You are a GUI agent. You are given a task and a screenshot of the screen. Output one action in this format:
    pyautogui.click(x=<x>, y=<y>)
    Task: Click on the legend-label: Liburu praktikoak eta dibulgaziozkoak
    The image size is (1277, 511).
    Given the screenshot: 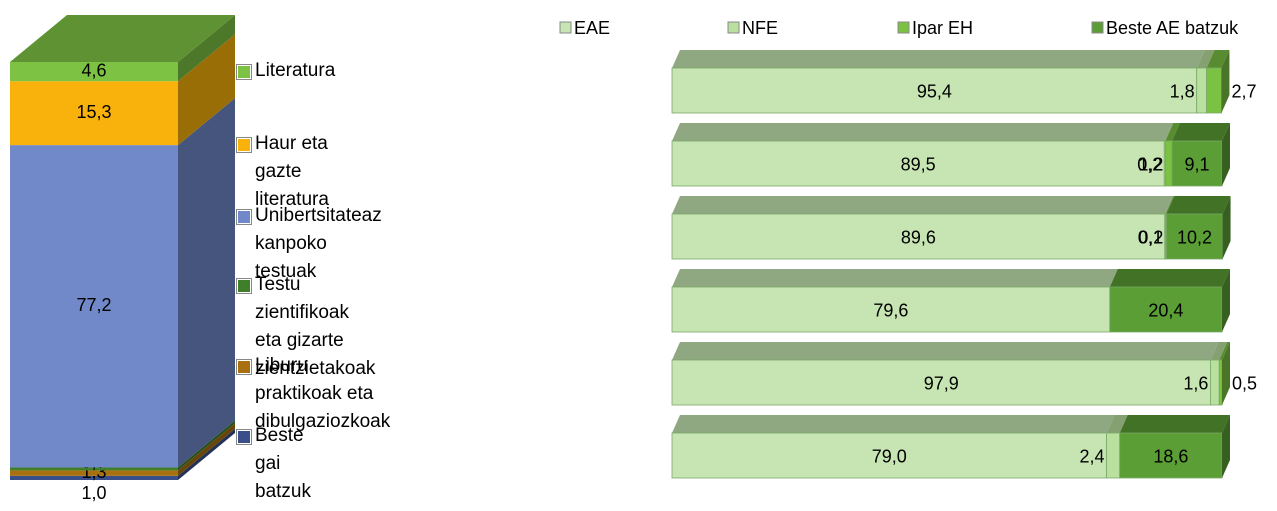 What is the action you would take?
    pyautogui.click(x=323, y=393)
    